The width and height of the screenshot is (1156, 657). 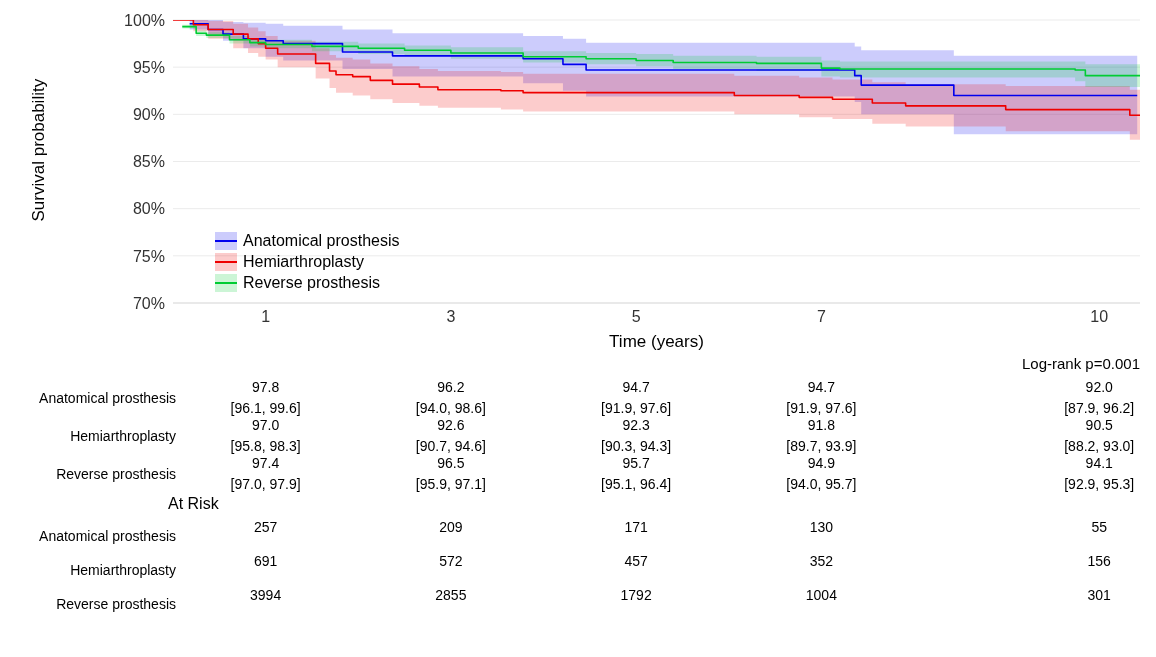 I want to click on text: 2855, so click(x=451, y=595).